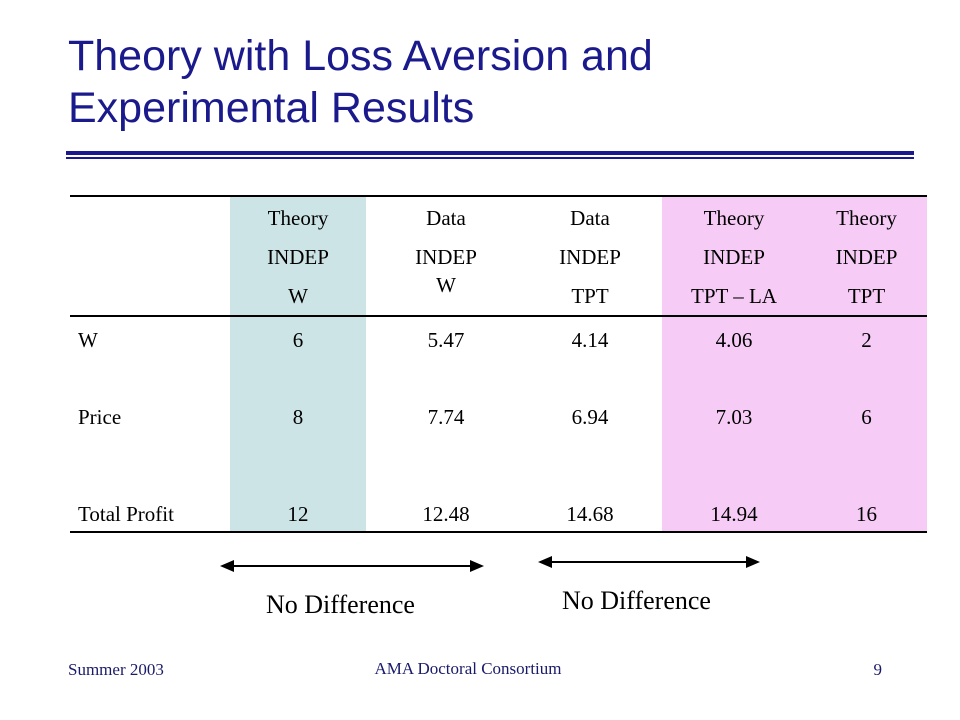 The width and height of the screenshot is (960, 720). I want to click on table-cell: 14.94, so click(734, 514).